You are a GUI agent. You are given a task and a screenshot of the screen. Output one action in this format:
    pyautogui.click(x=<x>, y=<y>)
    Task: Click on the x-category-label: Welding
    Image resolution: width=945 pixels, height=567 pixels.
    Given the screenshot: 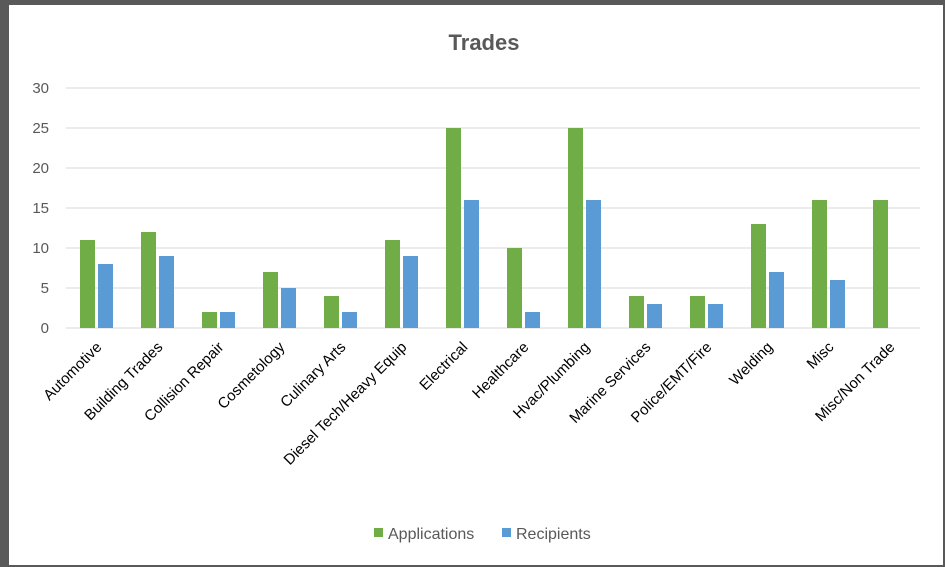 What is the action you would take?
    pyautogui.click(x=751, y=364)
    